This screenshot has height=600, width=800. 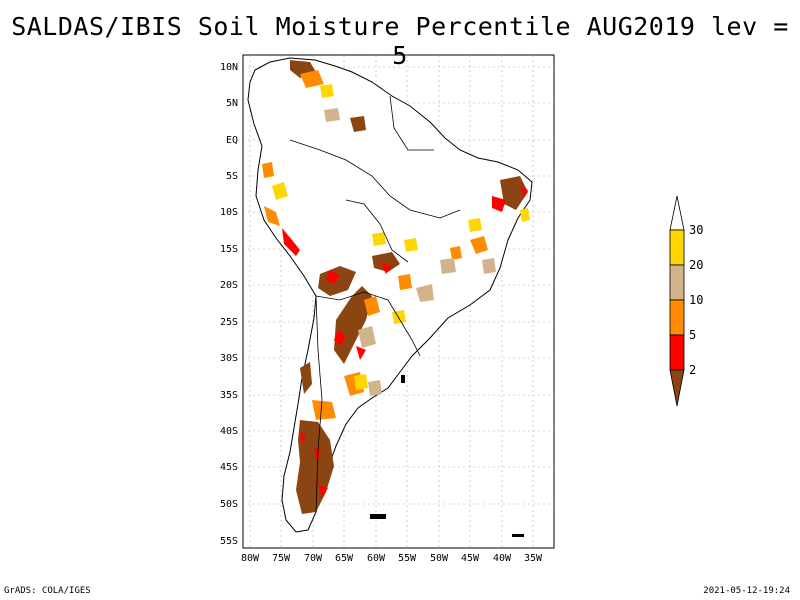 What do you see at coordinates (250, 558) in the screenshot?
I see `lon-label: 80W` at bounding box center [250, 558].